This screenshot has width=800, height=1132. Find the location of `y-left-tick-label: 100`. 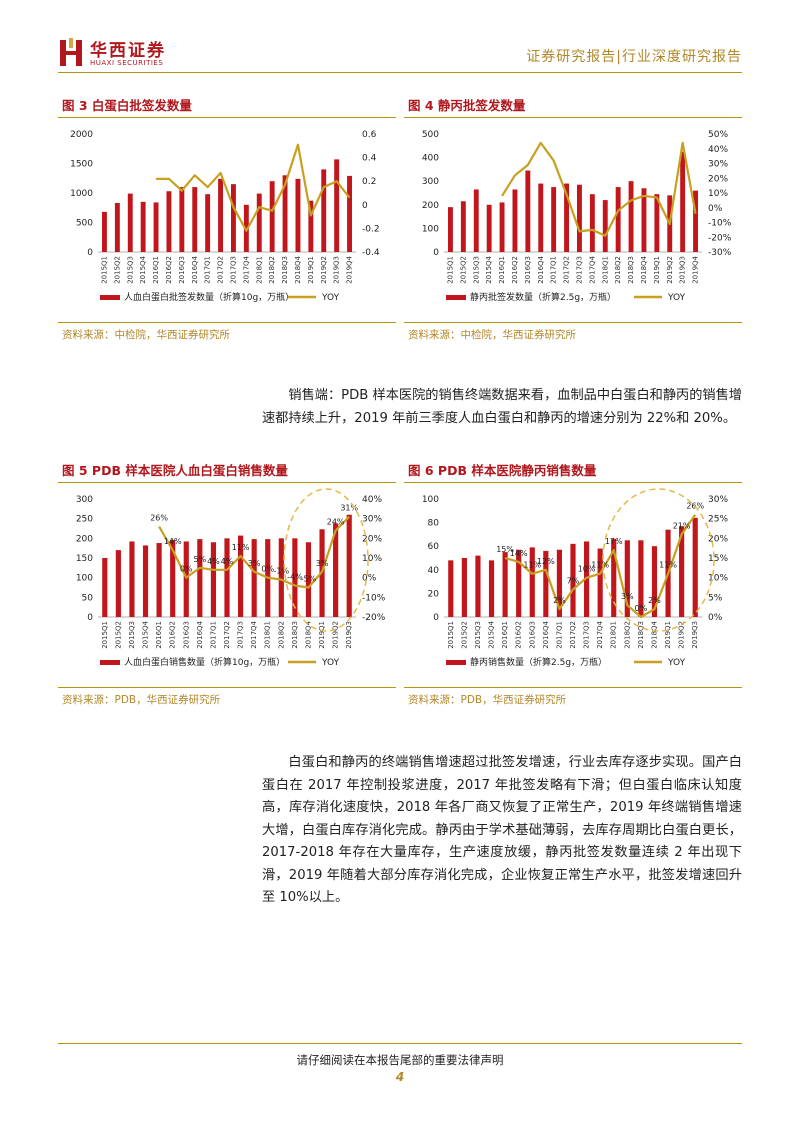

y-left-tick-label: 100 is located at coordinates (84, 579).